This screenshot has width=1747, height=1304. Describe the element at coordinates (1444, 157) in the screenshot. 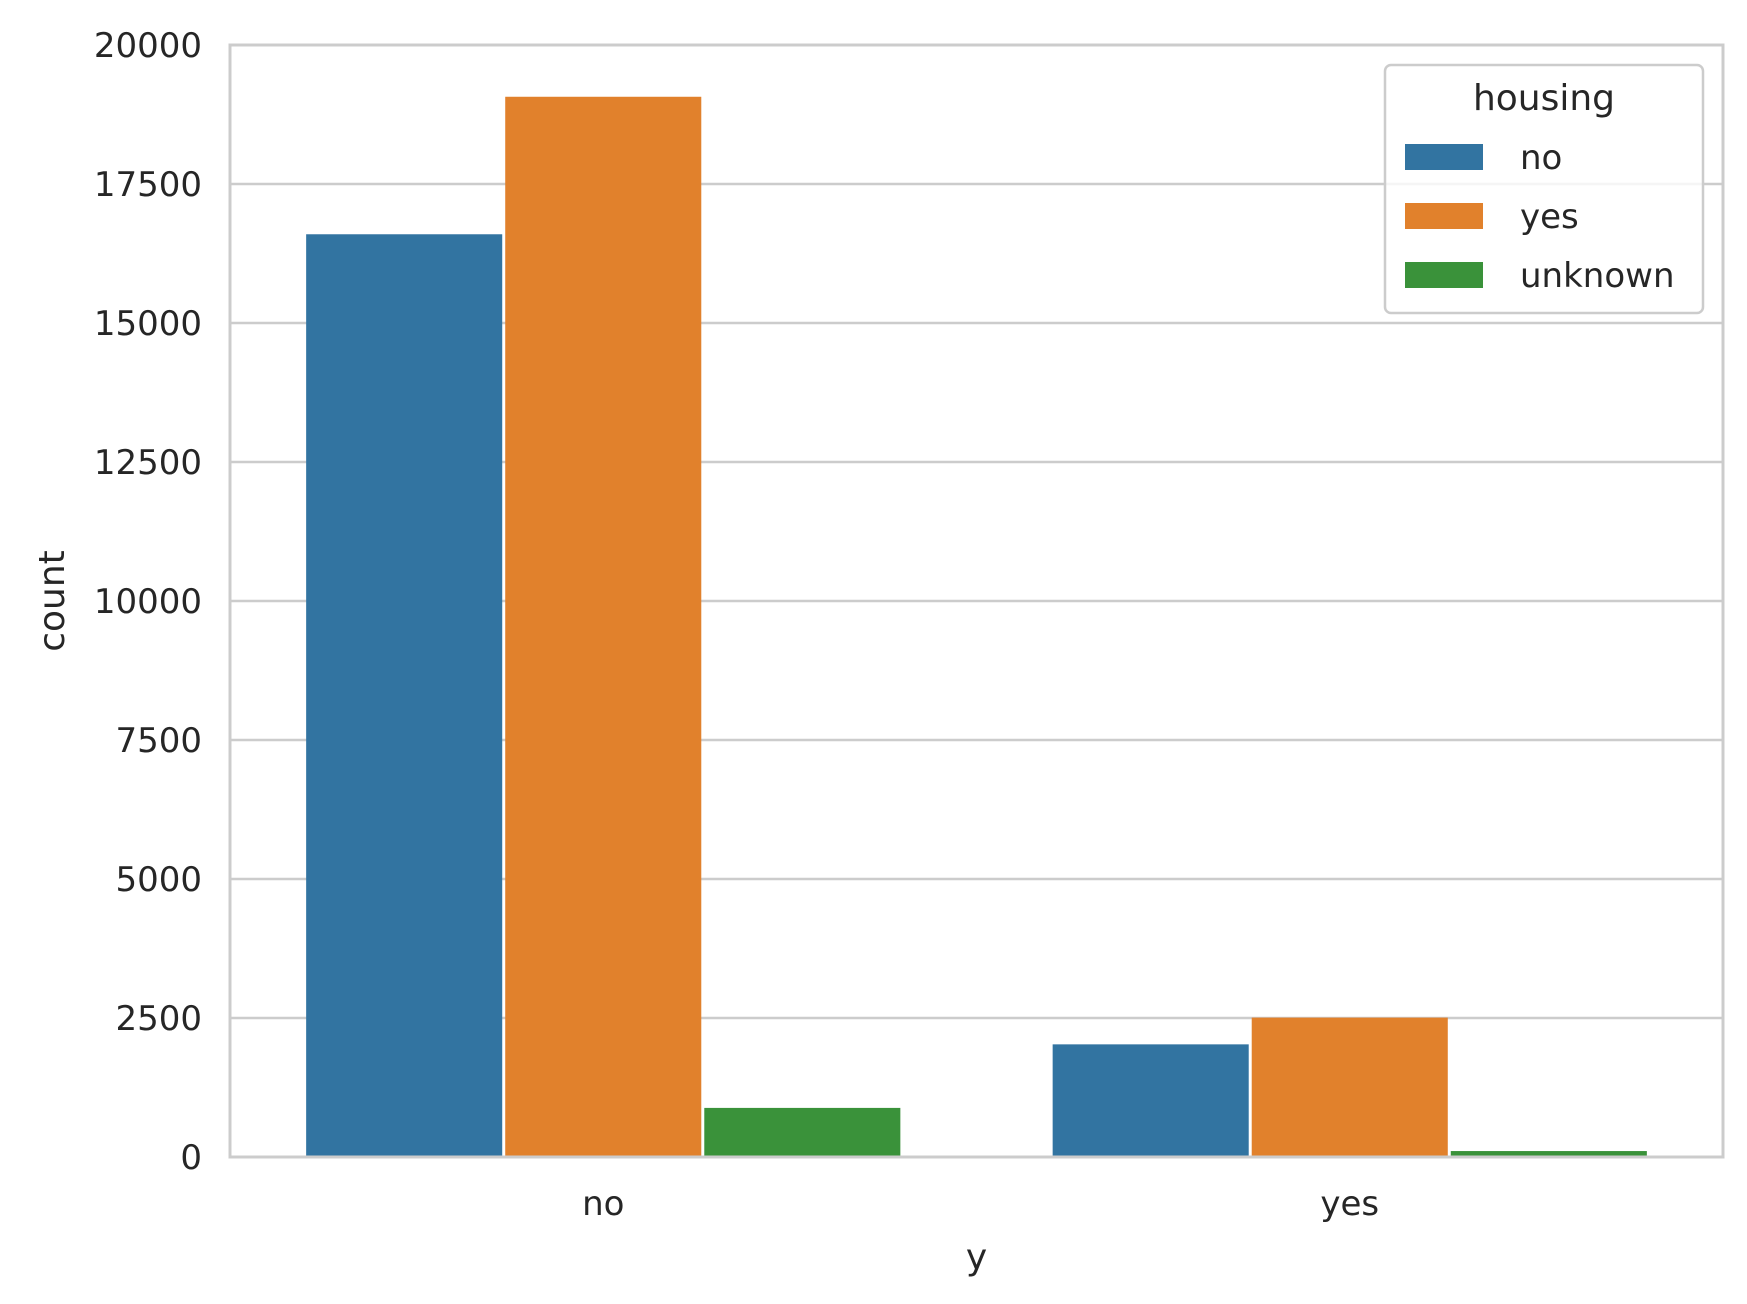

I see `legend-swatch-no` at that location.